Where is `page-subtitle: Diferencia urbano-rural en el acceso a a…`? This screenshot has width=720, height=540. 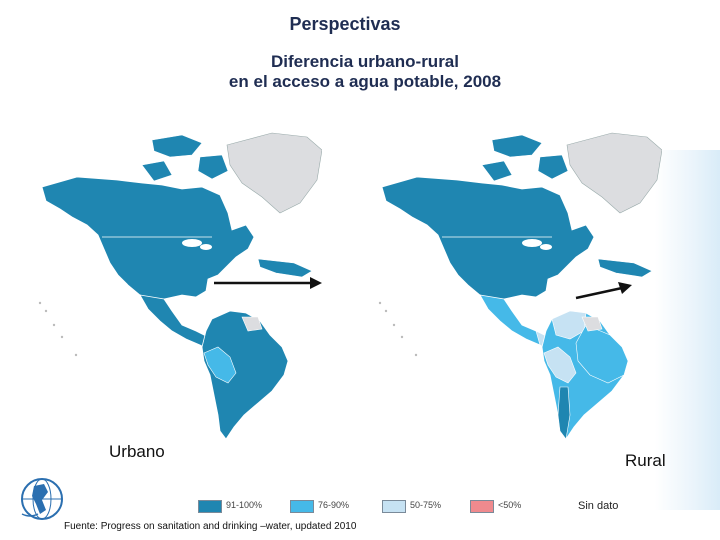 page-subtitle: Diferencia urbano-rural en el acceso a a… is located at coordinates (360, 72).